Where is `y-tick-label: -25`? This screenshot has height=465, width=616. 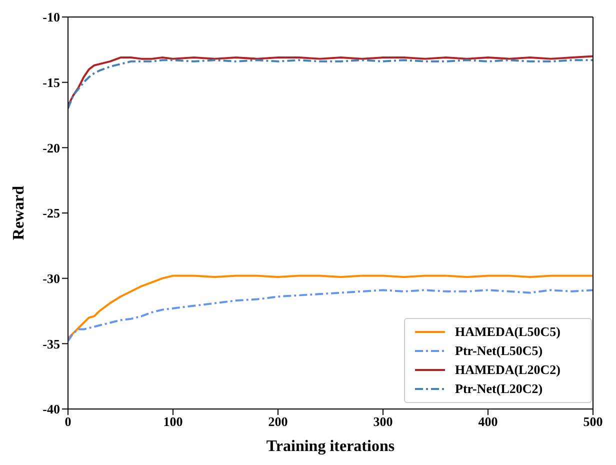 y-tick-label: -25 is located at coordinates (51, 213).